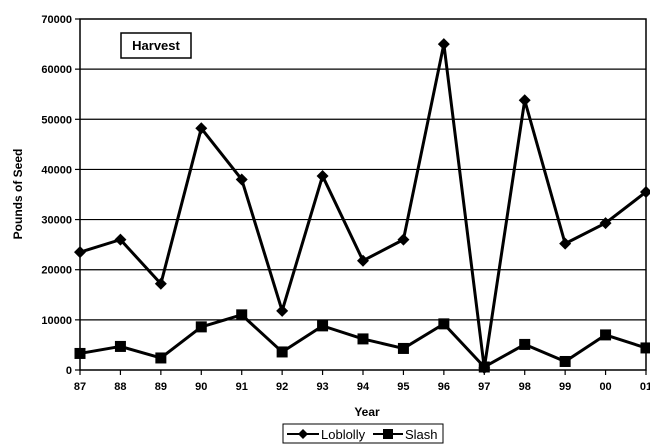  I want to click on x-tick-label: 94, so click(363, 387).